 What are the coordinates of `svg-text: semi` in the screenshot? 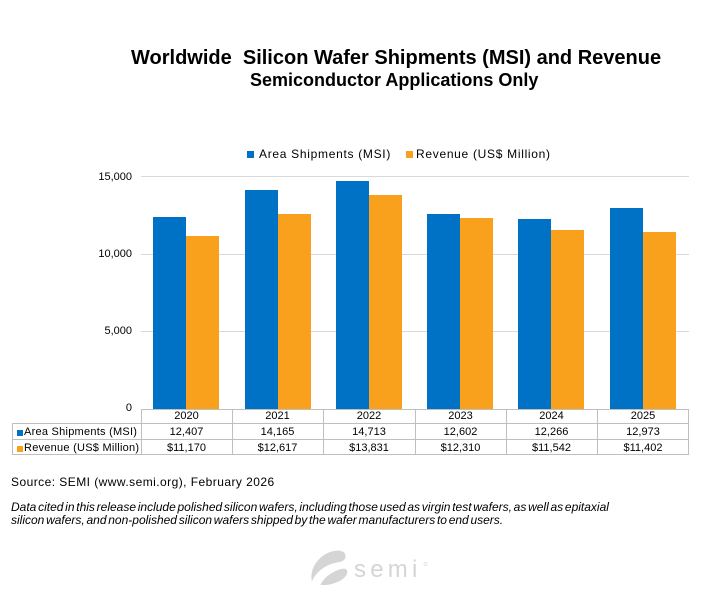 It's located at (387, 569).